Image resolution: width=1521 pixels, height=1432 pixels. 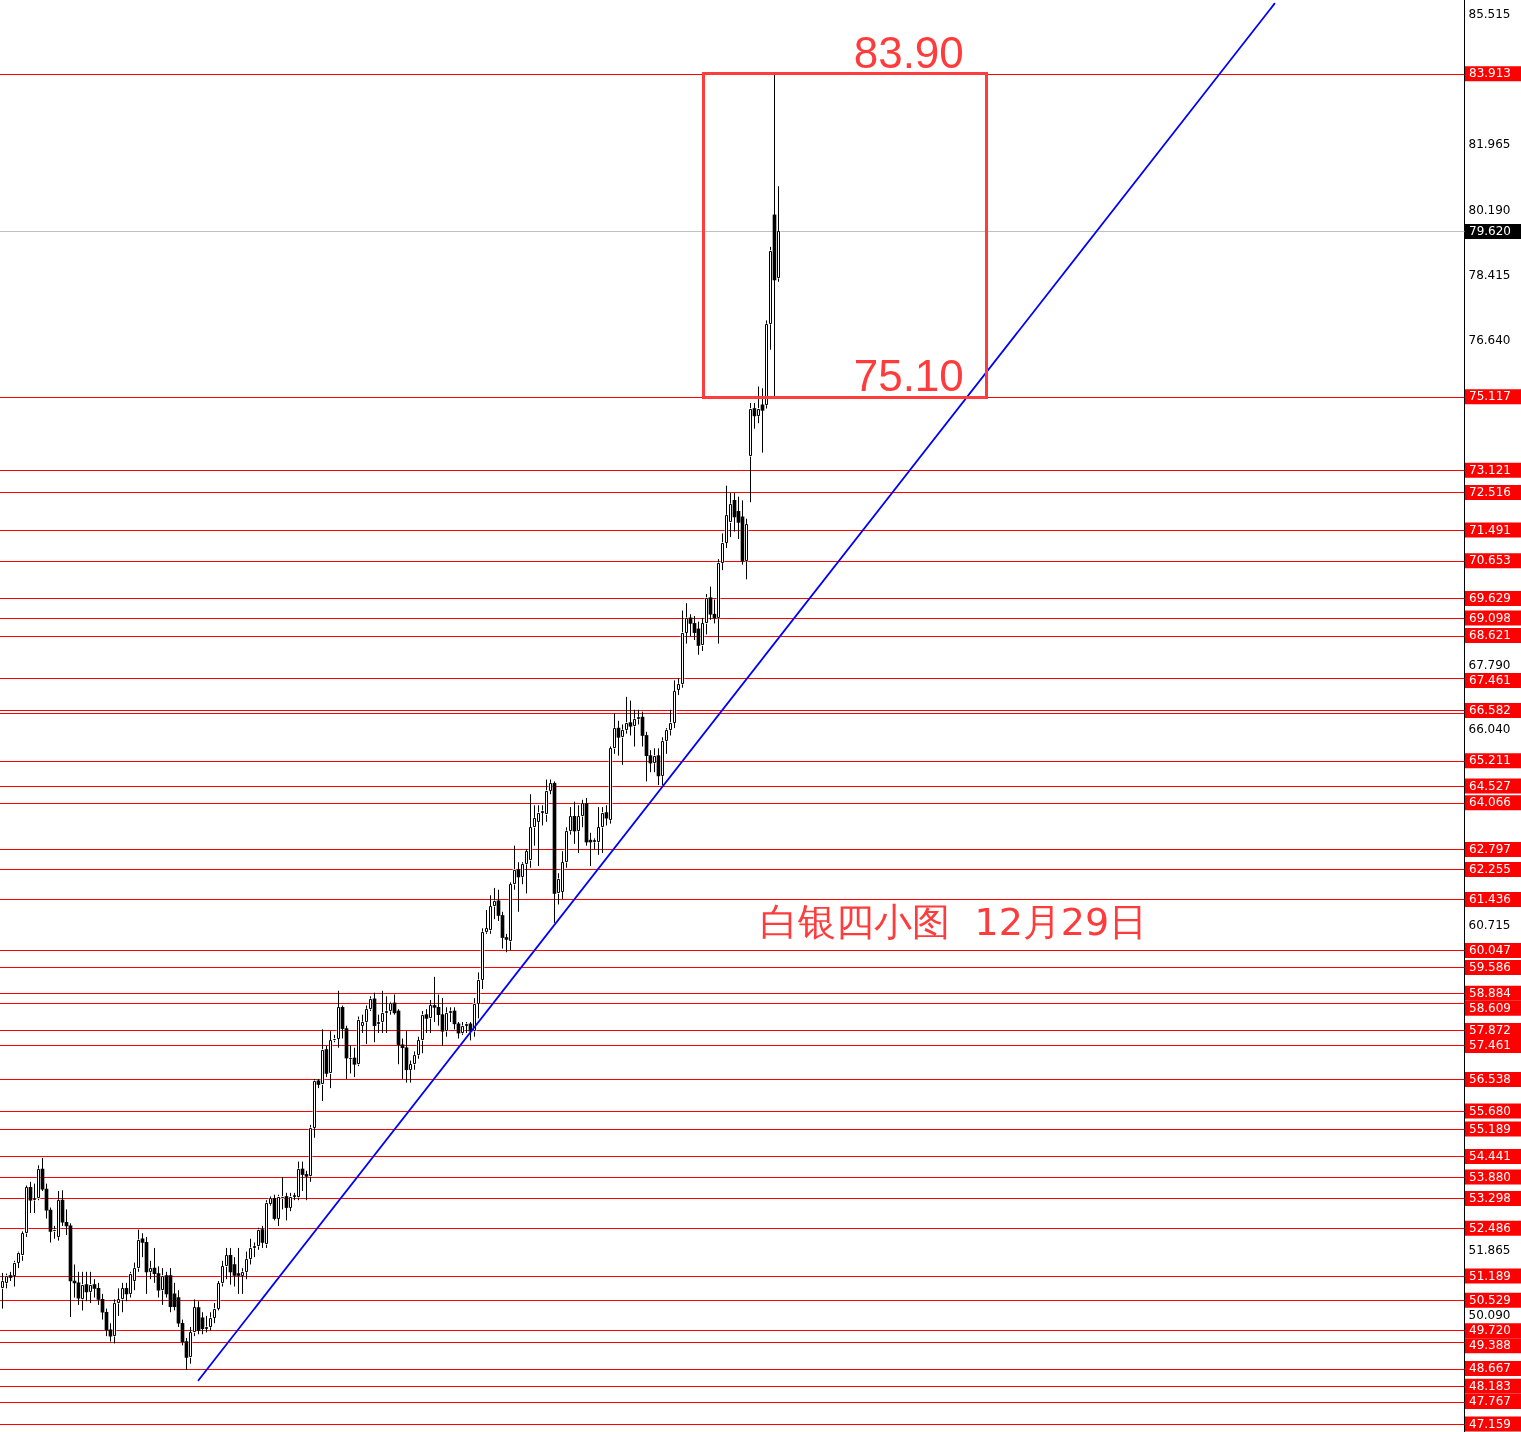 I want to click on annotation: 75.10, so click(x=908, y=376).